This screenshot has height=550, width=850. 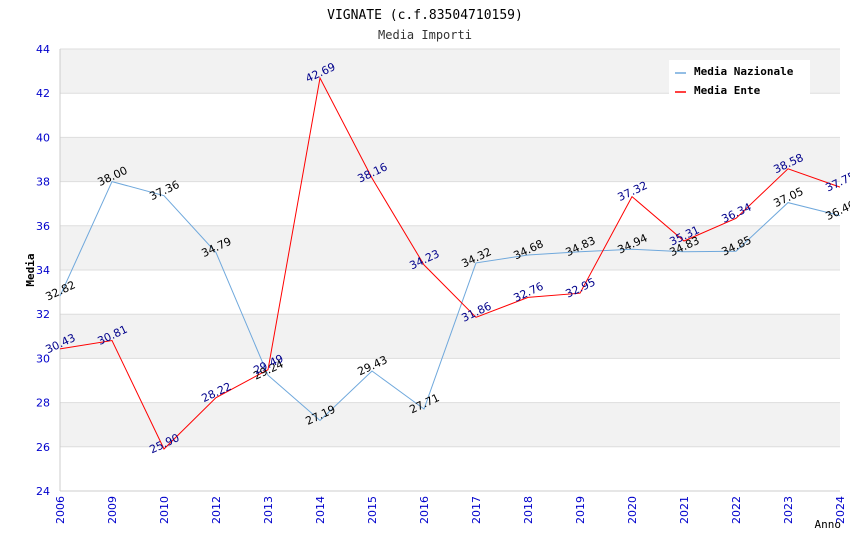 What do you see at coordinates (372, 510) in the screenshot?
I see `x-tick-label: 2015` at bounding box center [372, 510].